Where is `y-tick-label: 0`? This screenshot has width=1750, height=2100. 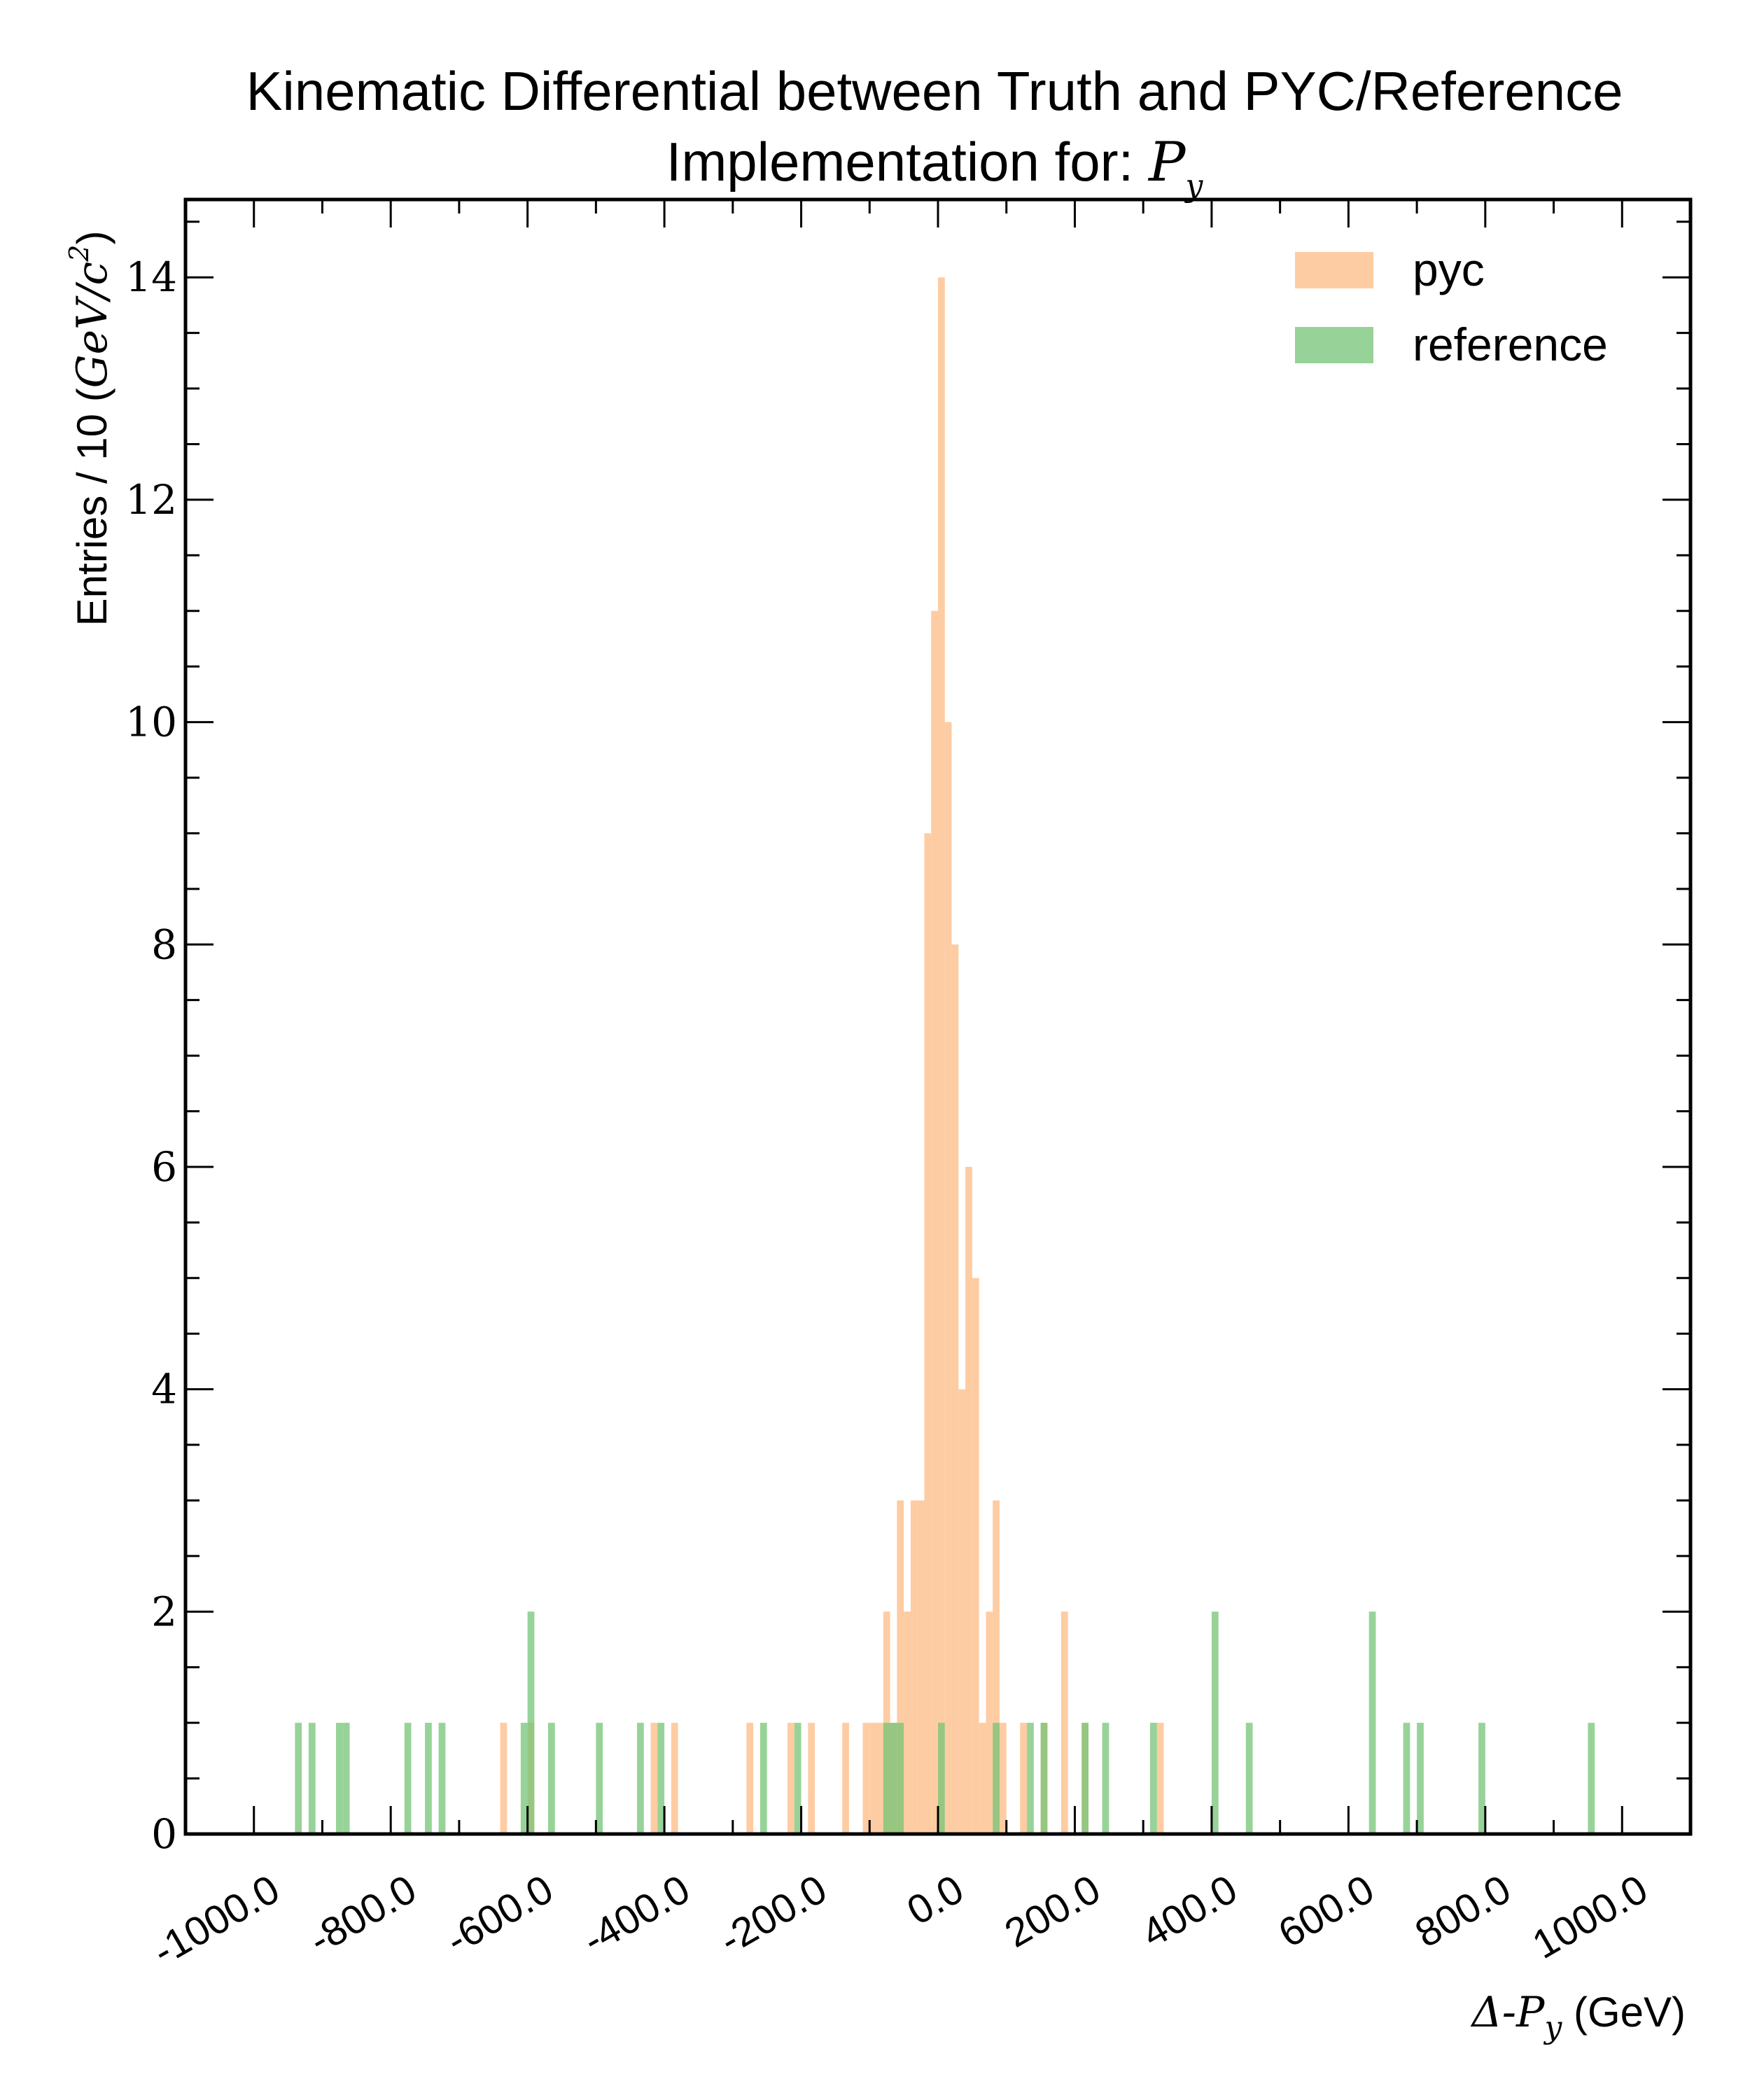 y-tick-label: 0 is located at coordinates (164, 1834).